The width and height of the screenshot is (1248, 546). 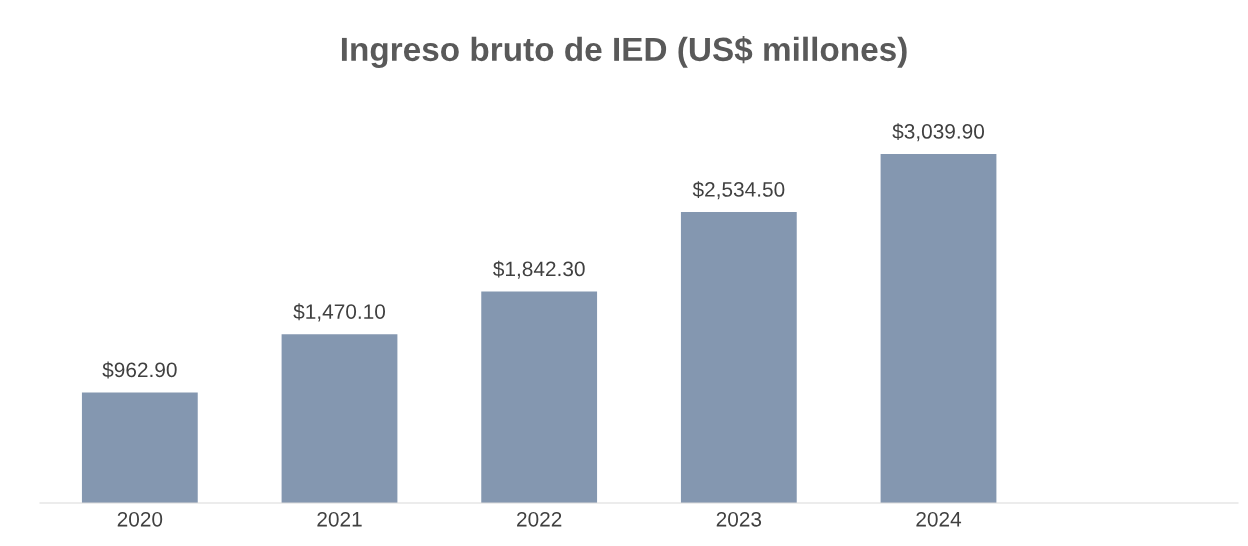 I want to click on x-tick-label: 2024, so click(x=939, y=519).